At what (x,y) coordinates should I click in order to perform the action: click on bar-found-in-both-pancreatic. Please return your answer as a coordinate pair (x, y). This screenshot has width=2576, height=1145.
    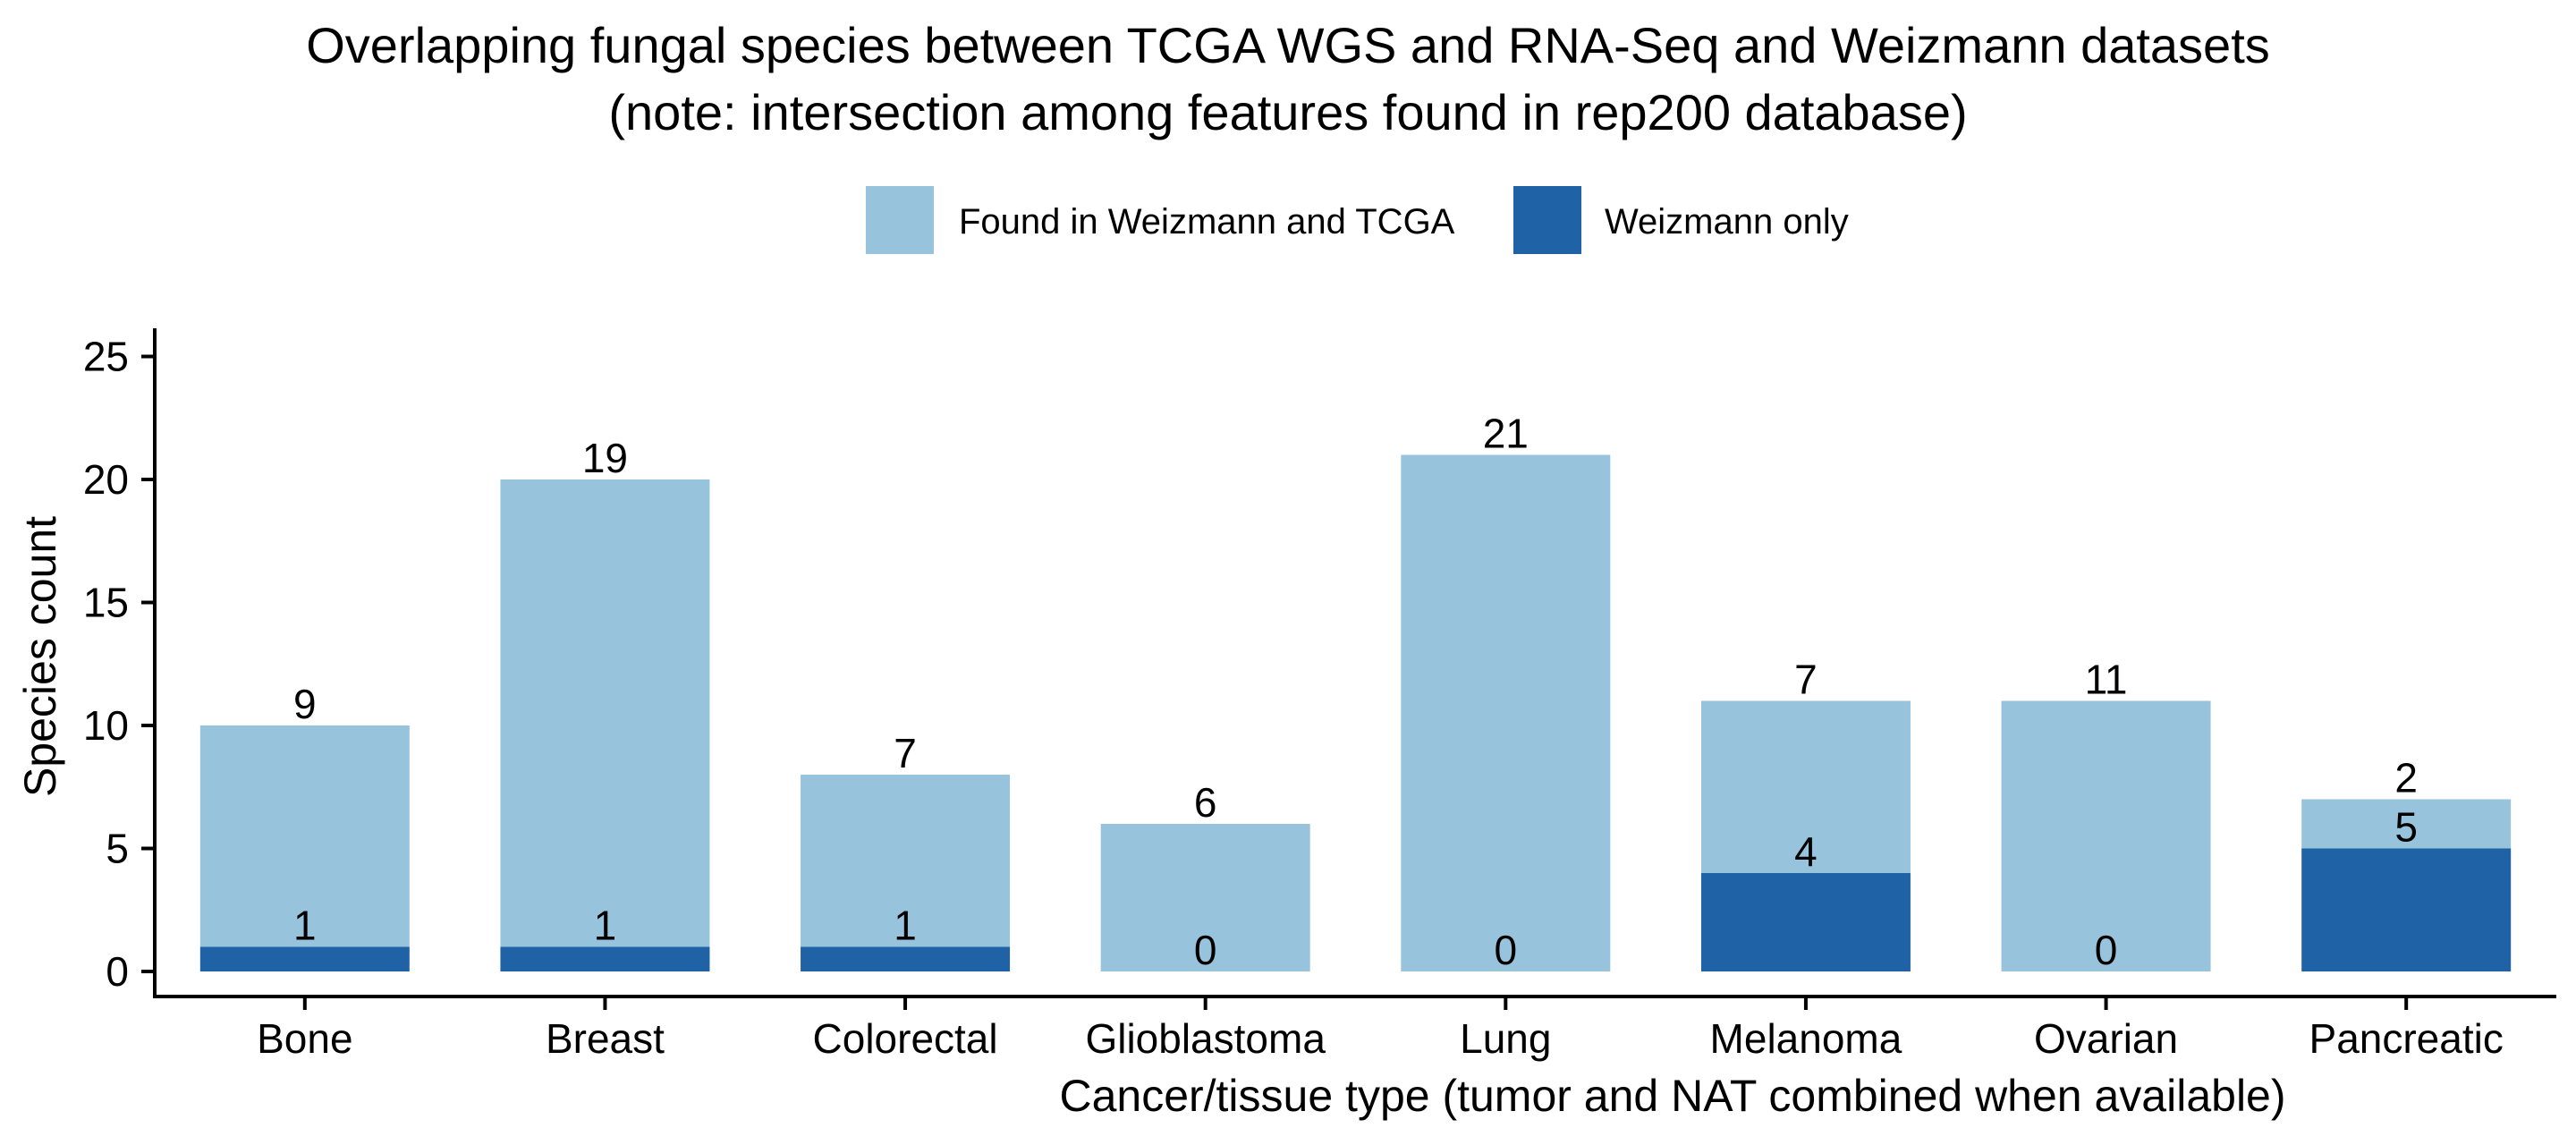
    Looking at the image, I should click on (2406, 824).